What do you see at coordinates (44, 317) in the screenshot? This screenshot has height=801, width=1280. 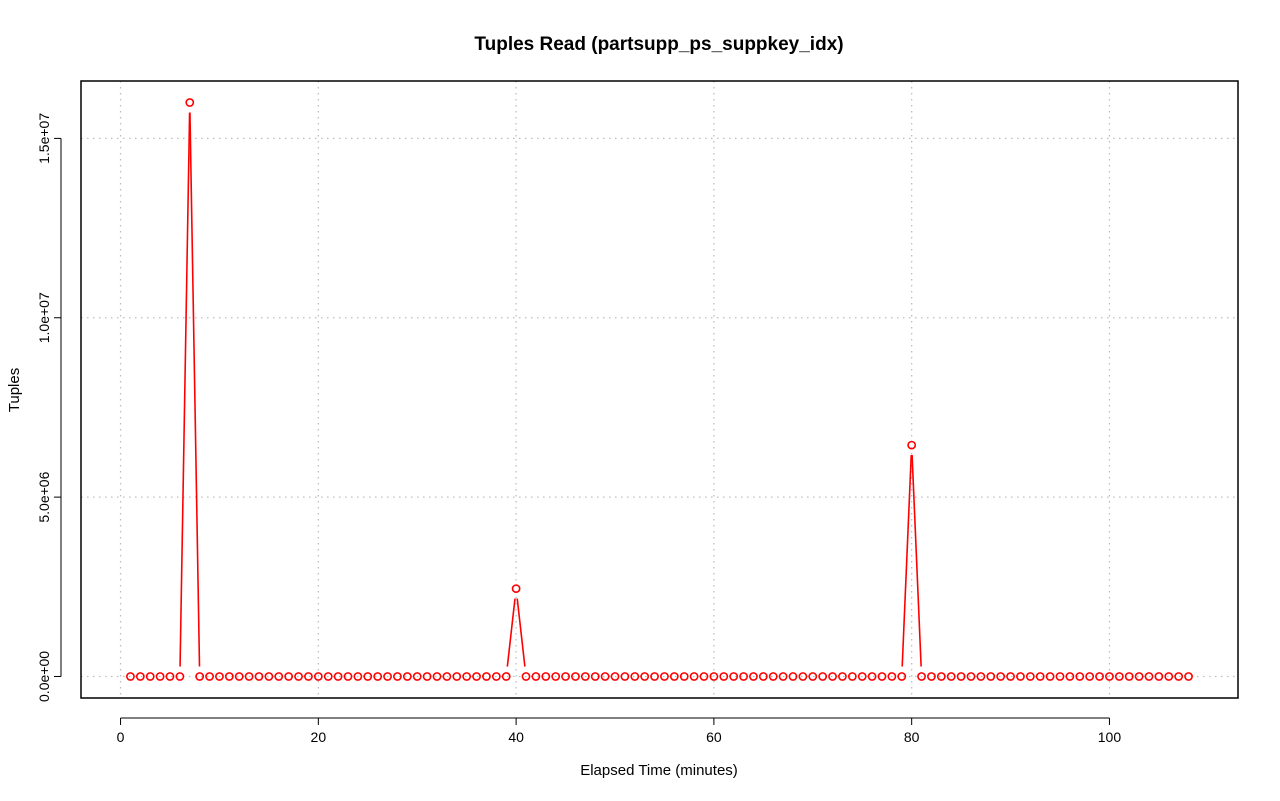 I see `y-tick-label: 1.0e+07` at bounding box center [44, 317].